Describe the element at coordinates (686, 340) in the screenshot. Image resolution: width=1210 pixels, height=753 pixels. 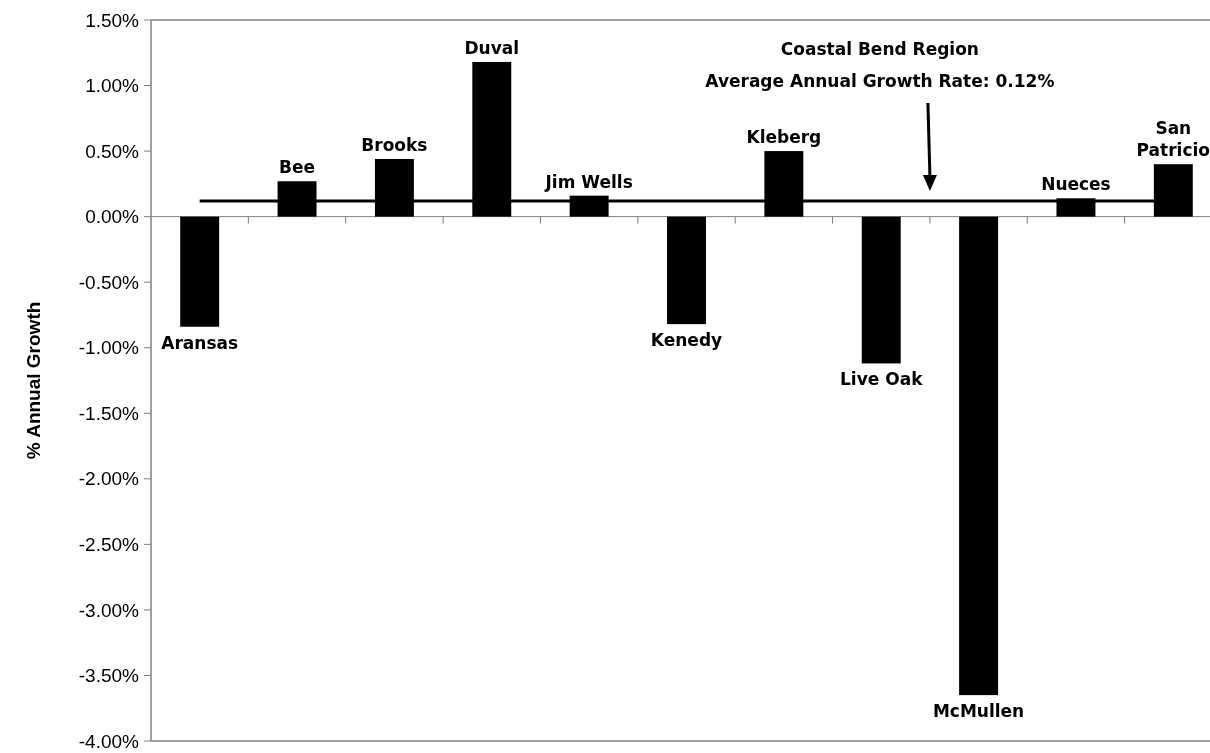
I see `x-tick-label: Kenedy` at that location.